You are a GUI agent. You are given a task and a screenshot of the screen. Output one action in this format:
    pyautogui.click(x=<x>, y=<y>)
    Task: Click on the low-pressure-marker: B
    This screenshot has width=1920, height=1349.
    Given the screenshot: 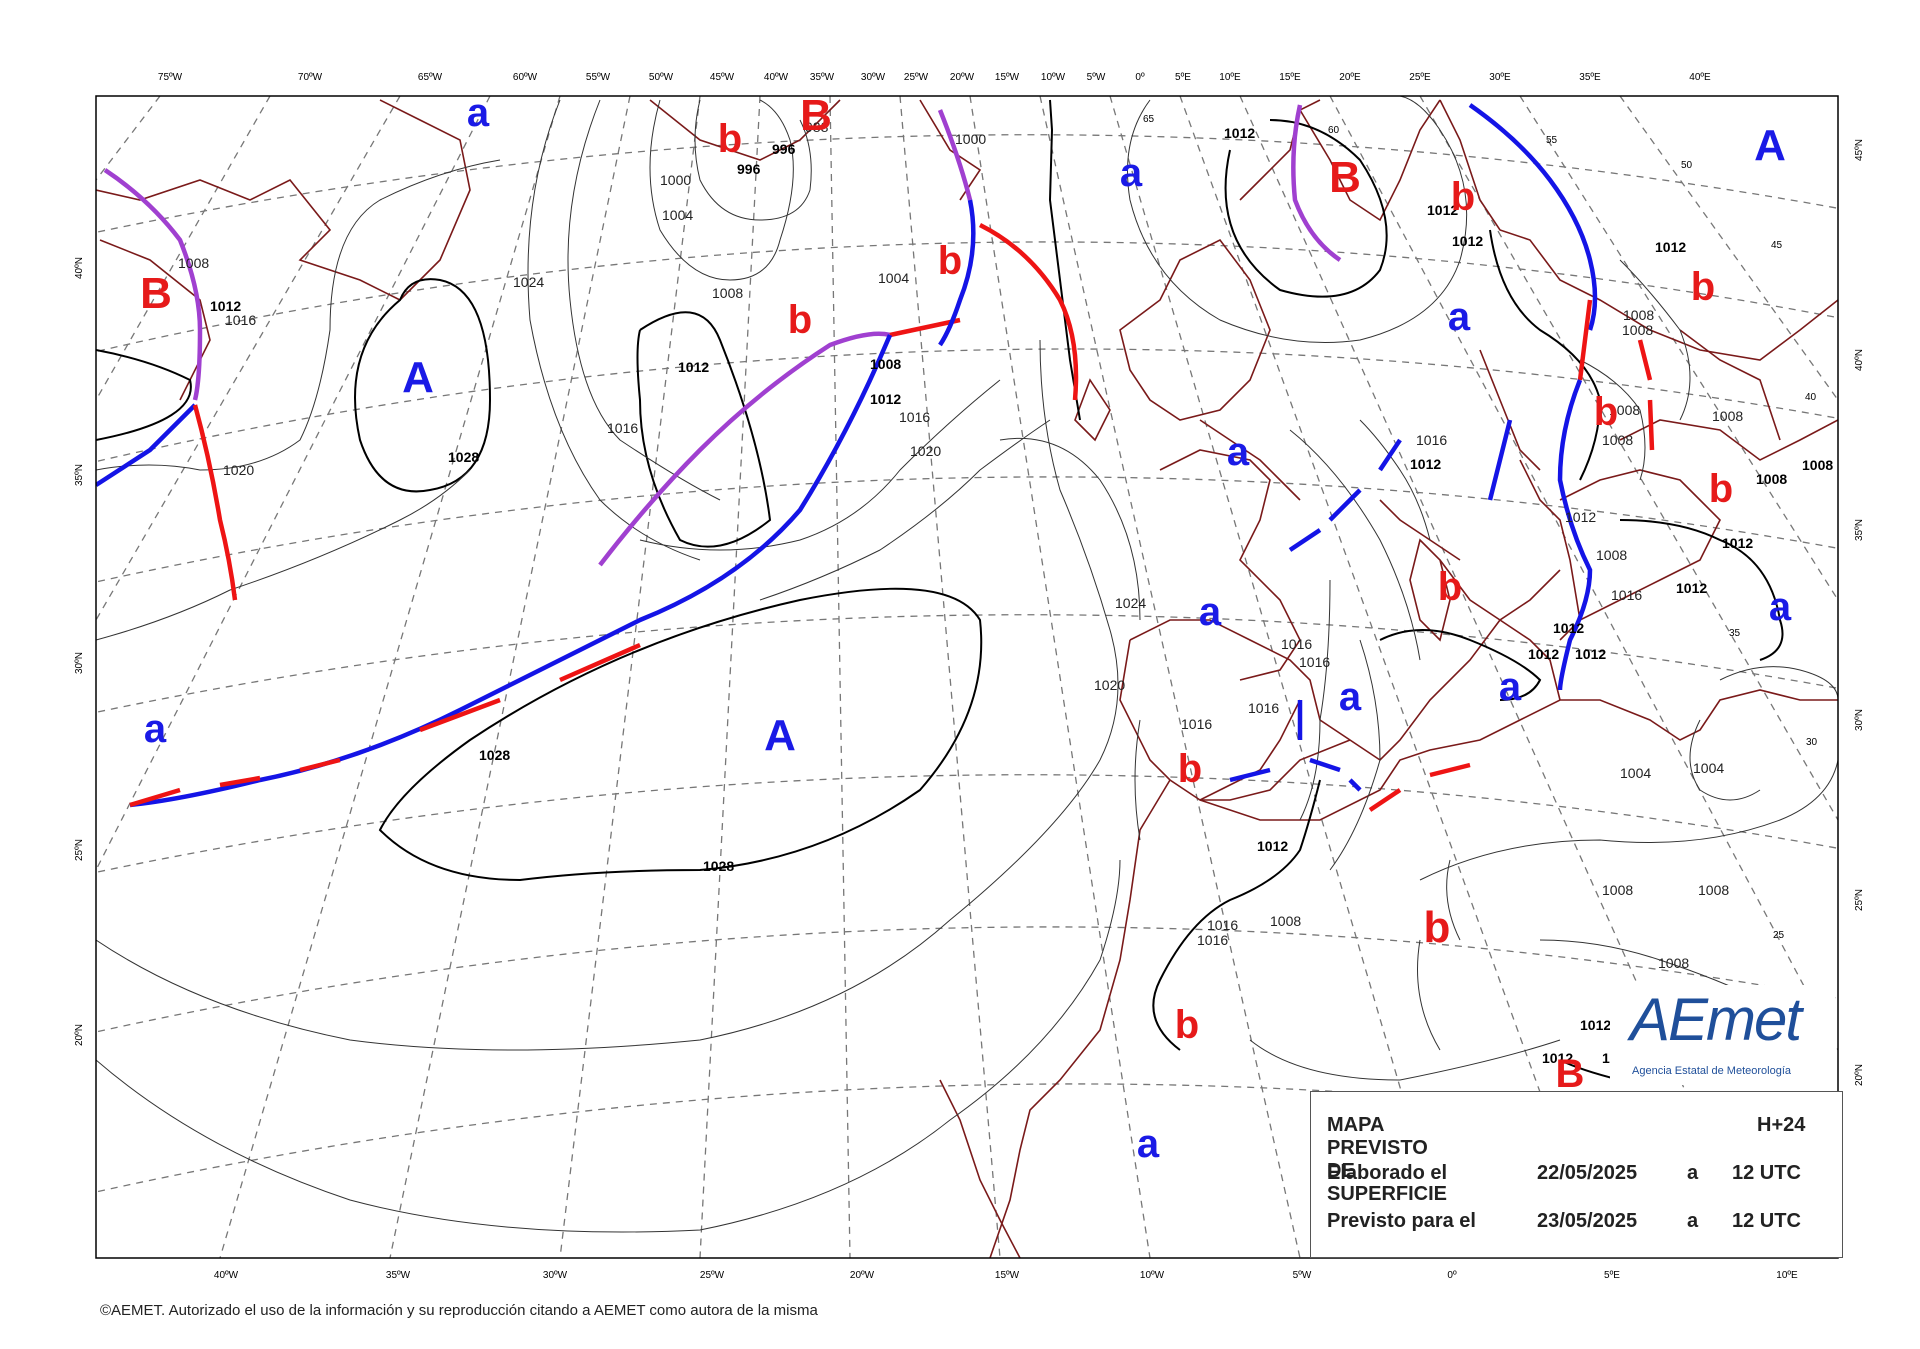 What is the action you would take?
    pyautogui.click(x=1345, y=177)
    